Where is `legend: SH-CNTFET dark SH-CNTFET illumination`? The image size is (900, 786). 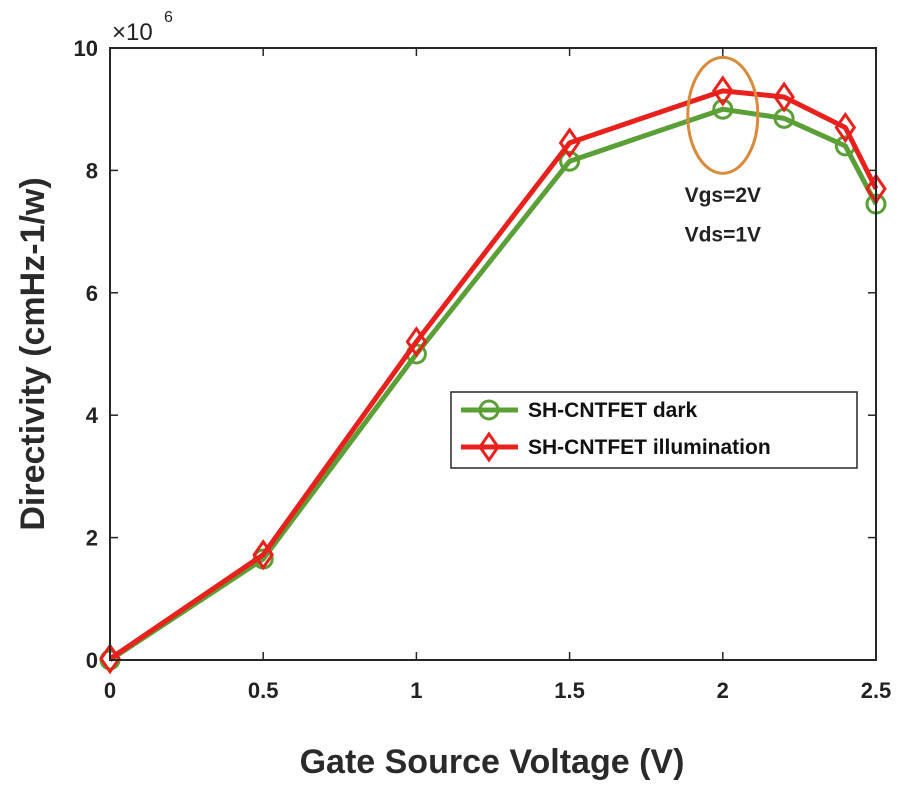
legend: SH-CNTFET dark SH-CNTFET illumination is located at coordinates (654, 430).